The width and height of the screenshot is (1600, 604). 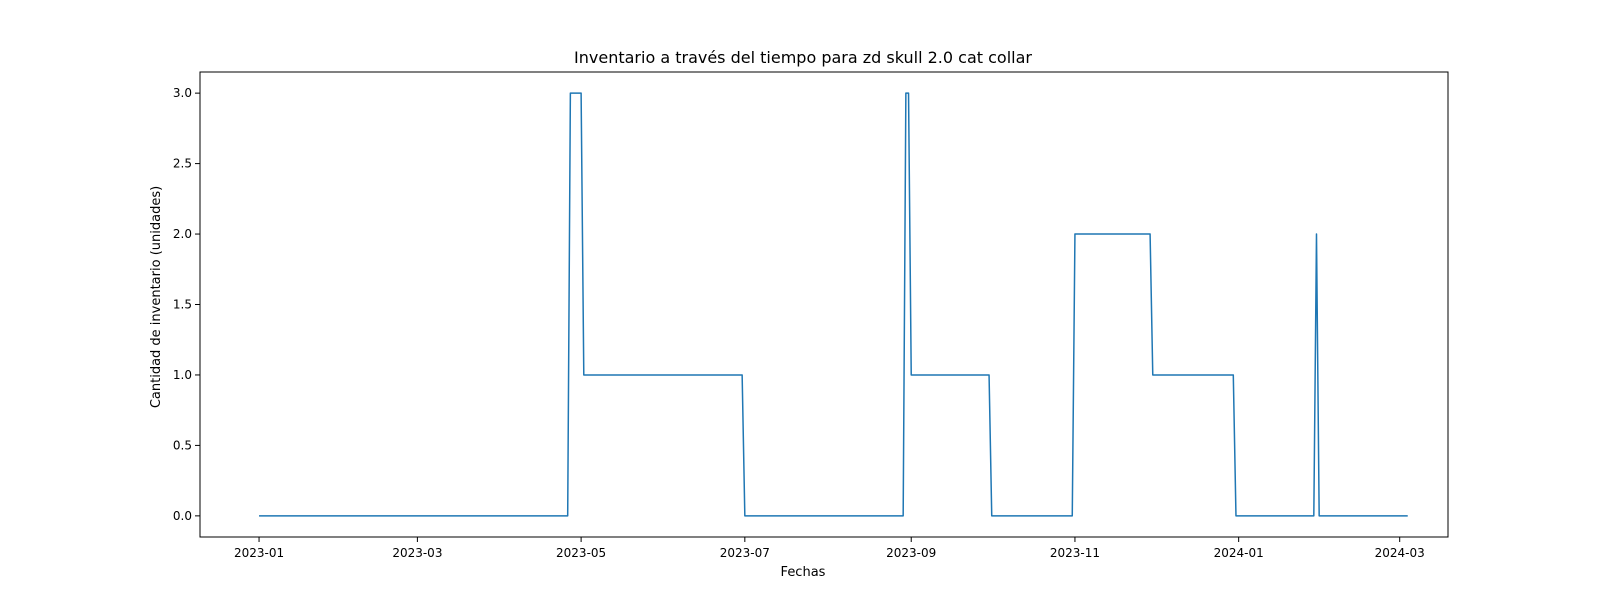 What do you see at coordinates (1075, 553) in the screenshot?
I see `x-tick-label: 2023-11` at bounding box center [1075, 553].